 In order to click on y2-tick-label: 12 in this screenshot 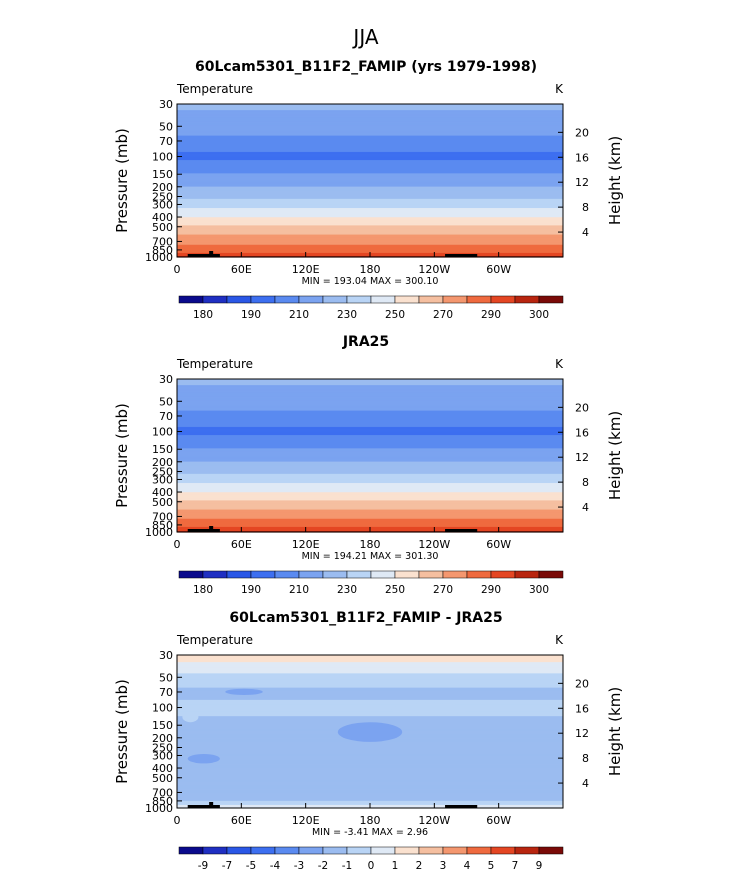, I will do `click(582, 182)`.